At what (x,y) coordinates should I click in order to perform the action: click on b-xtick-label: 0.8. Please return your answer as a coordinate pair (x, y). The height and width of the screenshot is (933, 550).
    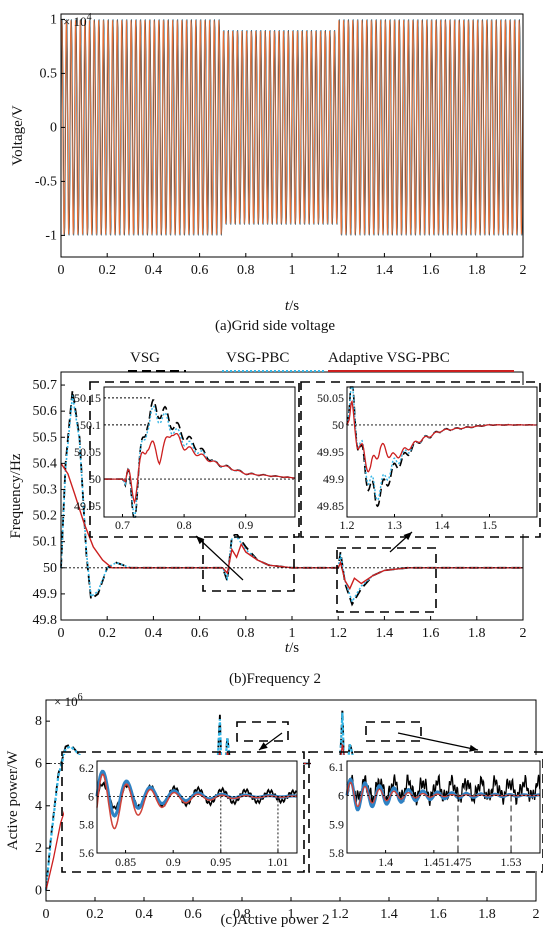
    Looking at the image, I should click on (246, 633).